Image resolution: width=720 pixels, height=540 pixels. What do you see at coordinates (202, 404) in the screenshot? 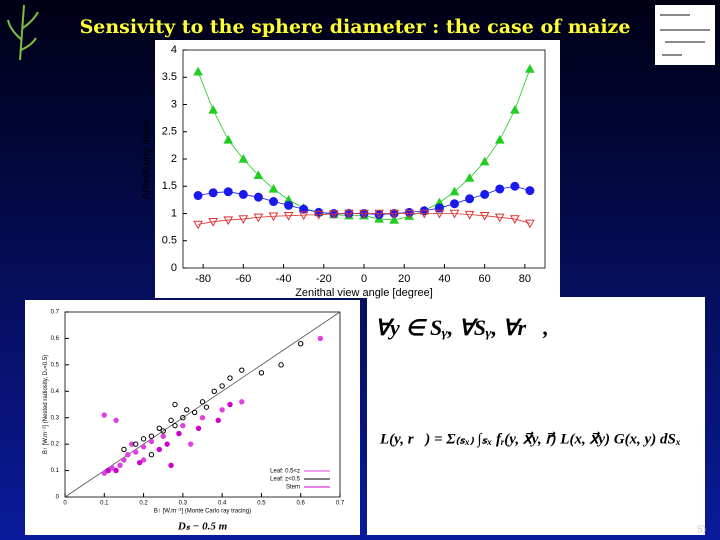
I see `plot-frame` at bounding box center [202, 404].